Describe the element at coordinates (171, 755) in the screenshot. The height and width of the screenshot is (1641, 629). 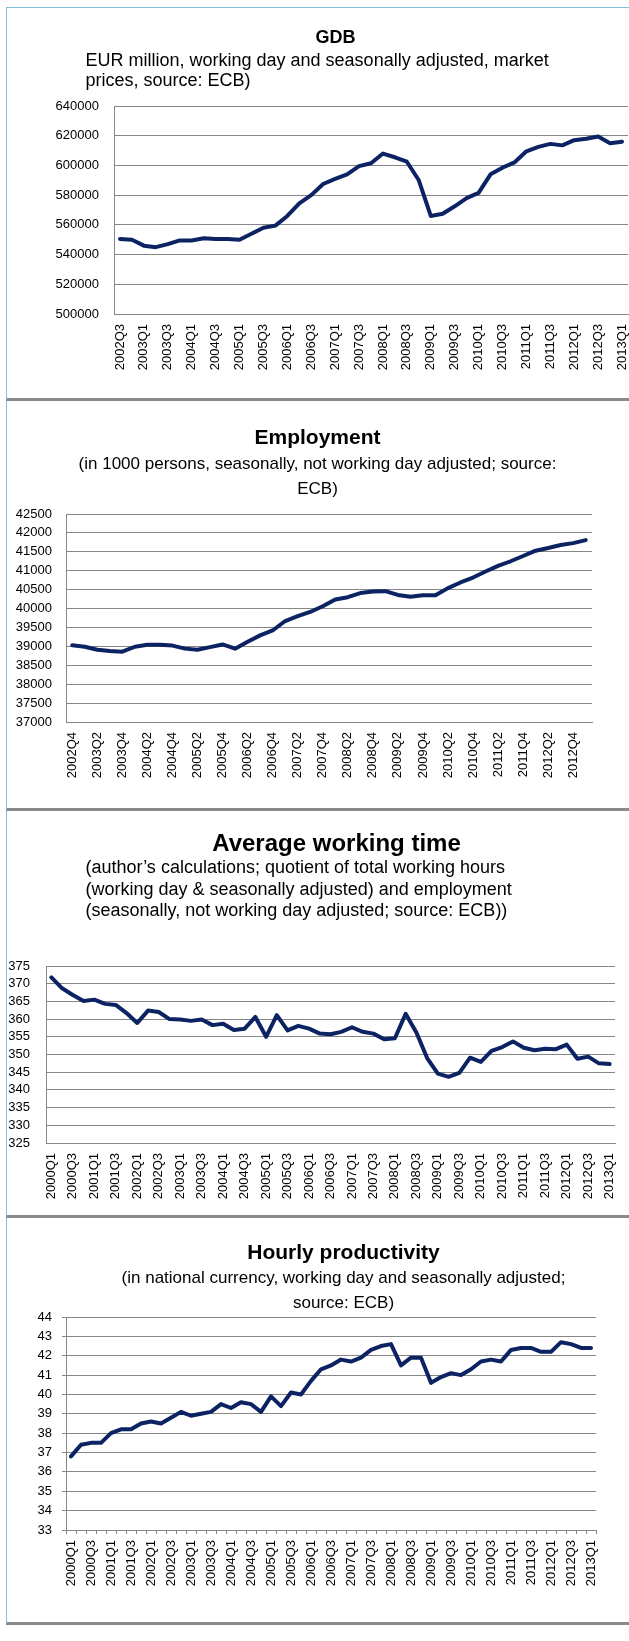
I see `x-tick-label: 2004Q4` at that location.